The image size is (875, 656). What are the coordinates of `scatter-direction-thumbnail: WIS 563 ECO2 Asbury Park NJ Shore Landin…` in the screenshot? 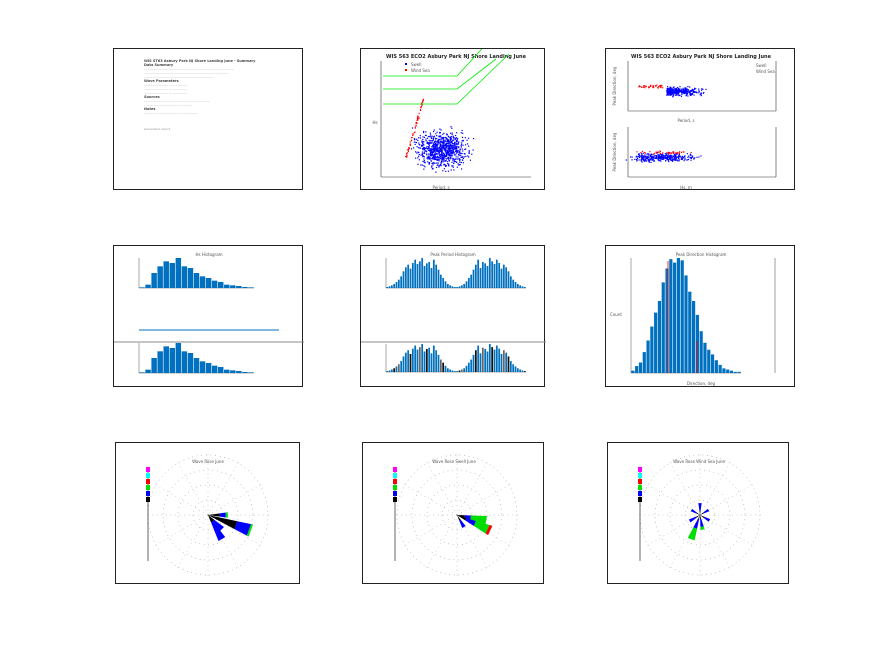 It's located at (700, 119).